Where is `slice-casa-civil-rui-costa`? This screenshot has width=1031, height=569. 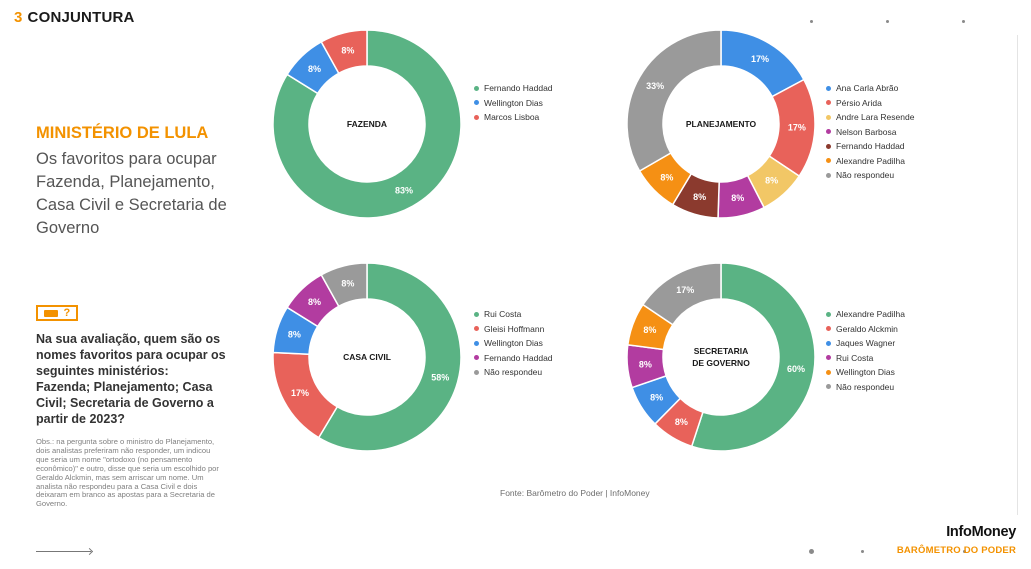
slice-casa-civil-rui-costa is located at coordinates (389, 357).